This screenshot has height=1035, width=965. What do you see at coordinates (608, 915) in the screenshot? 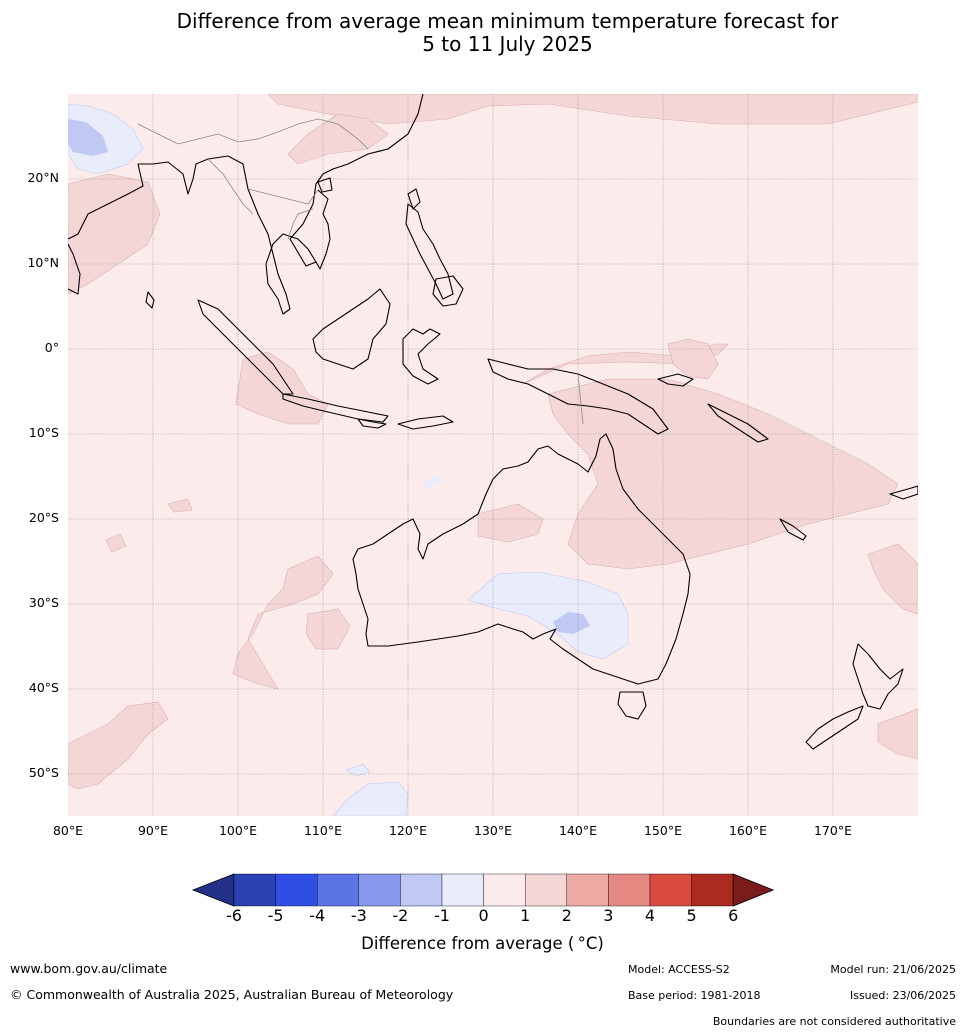
I see `colorbar-tick-label: 3` at bounding box center [608, 915].